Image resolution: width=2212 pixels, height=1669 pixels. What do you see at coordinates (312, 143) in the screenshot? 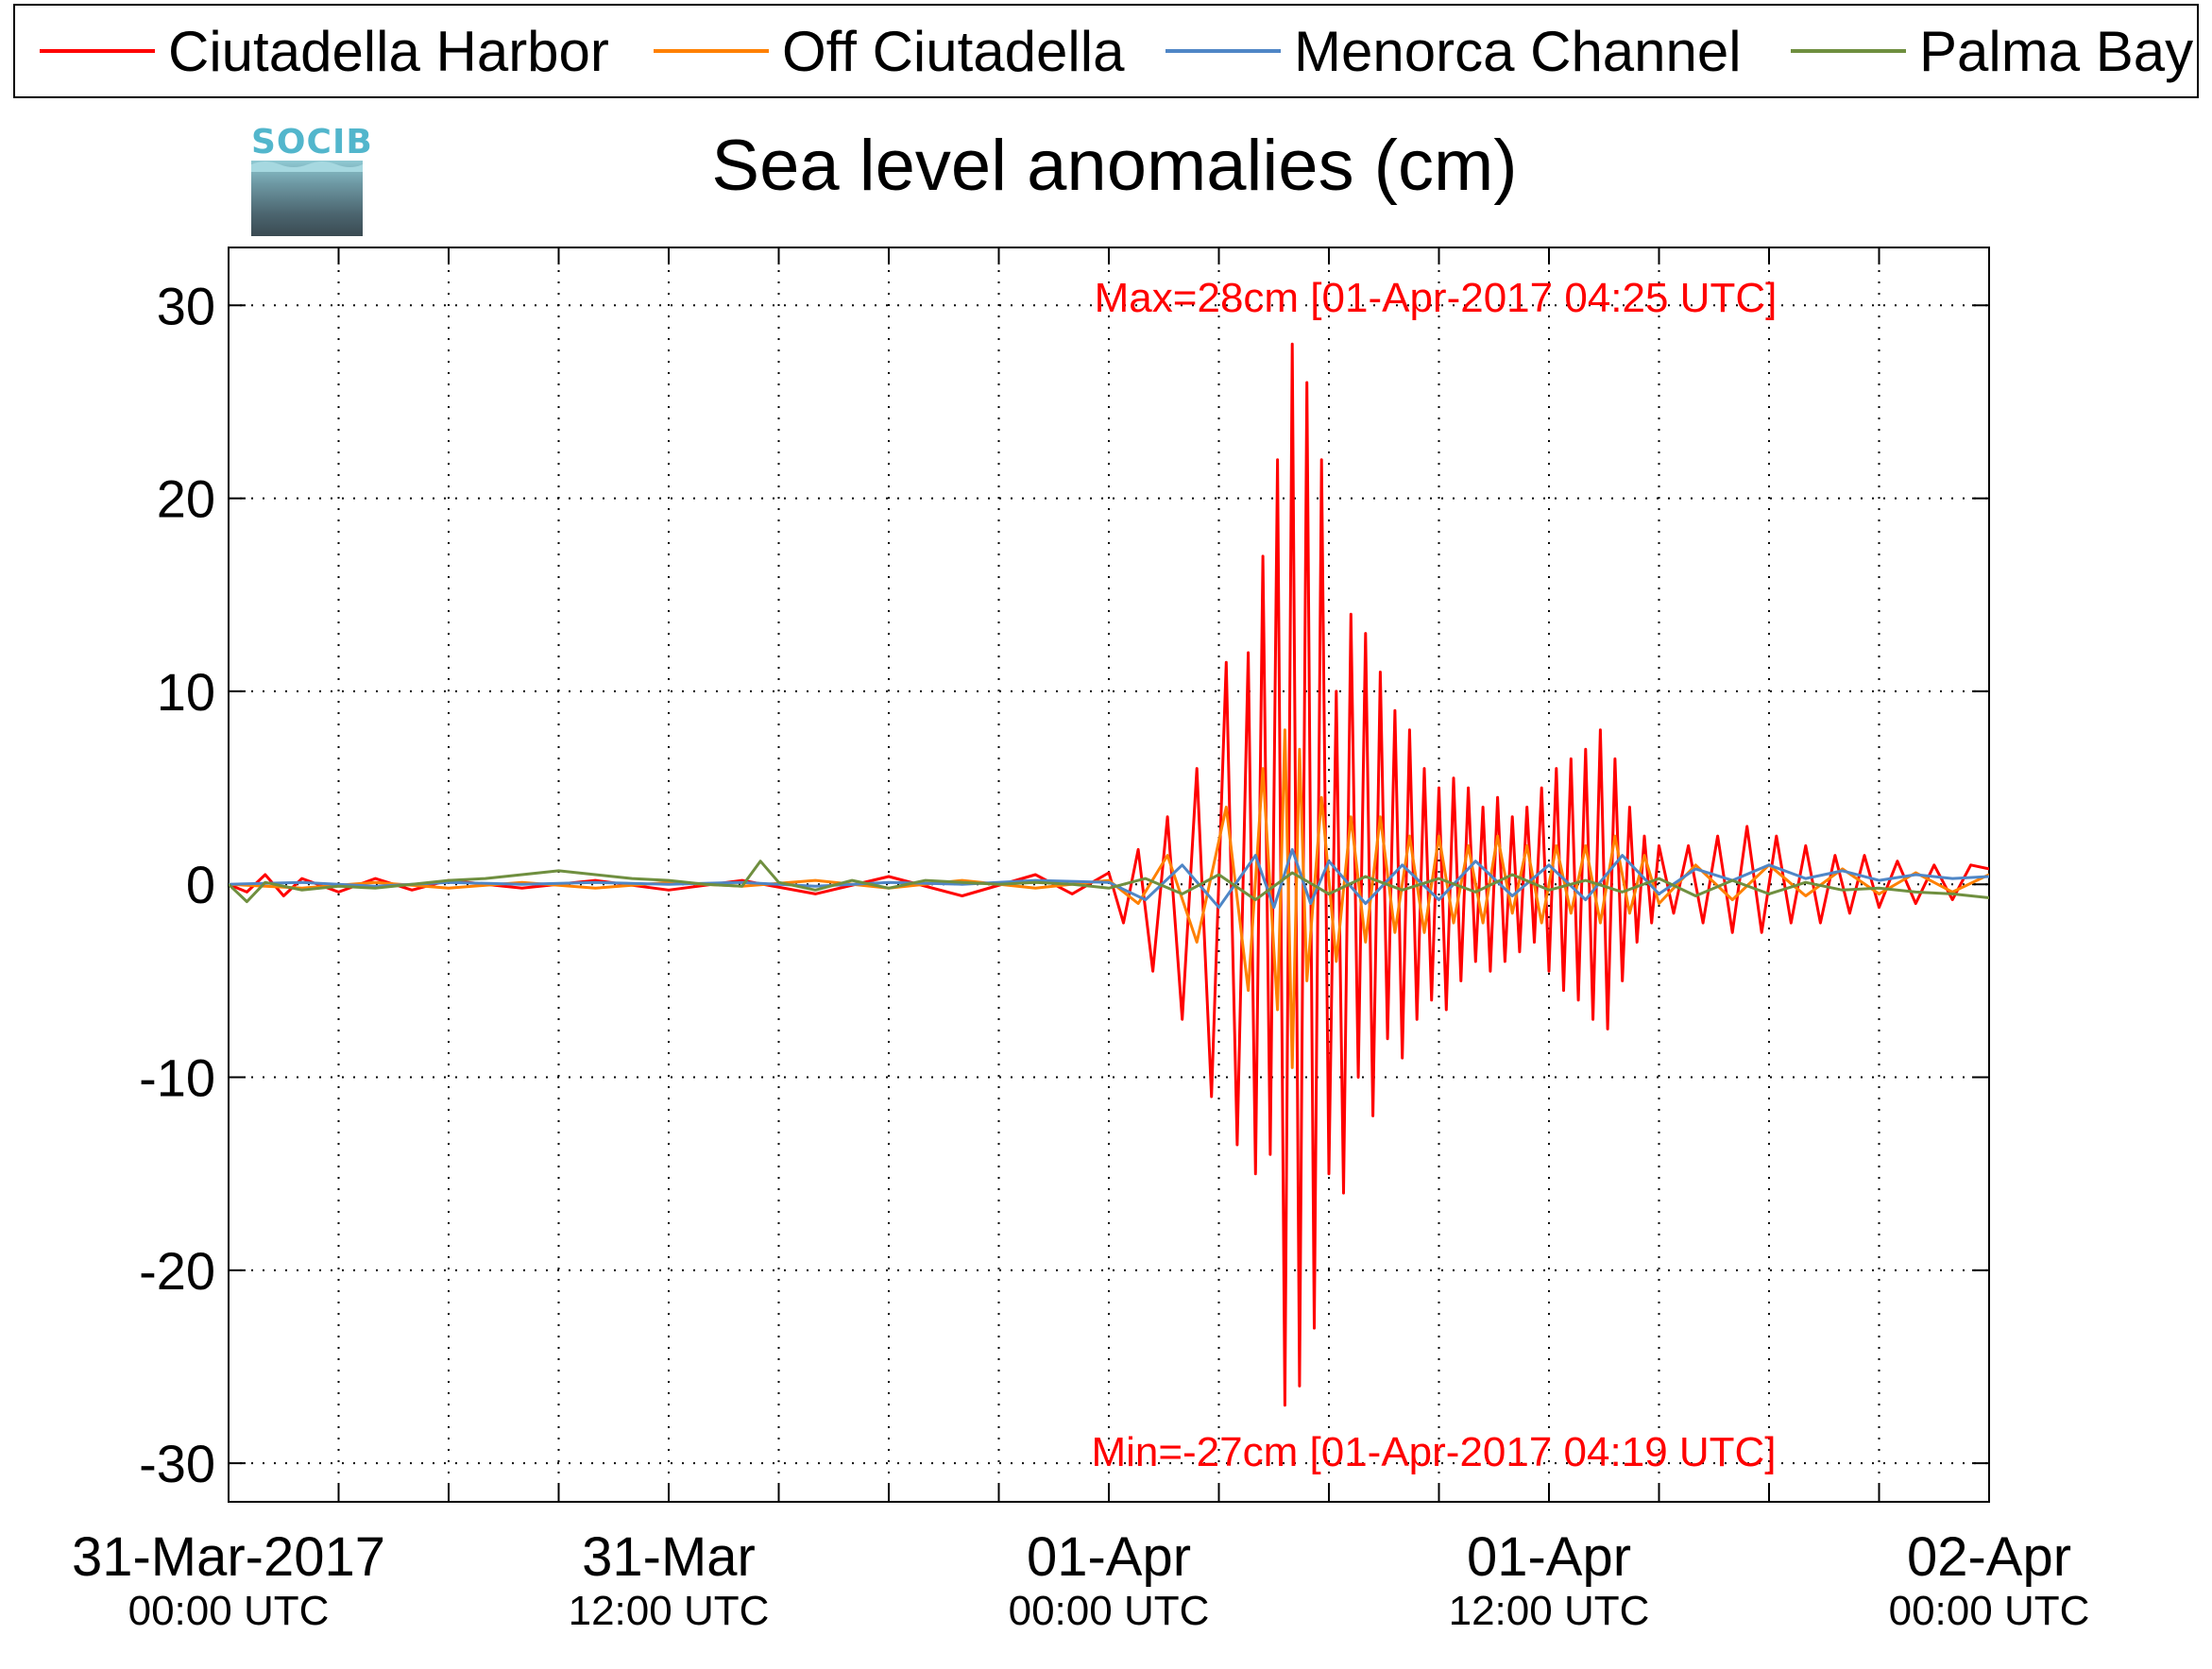
I see `logo-text: SOCIB` at bounding box center [312, 143].